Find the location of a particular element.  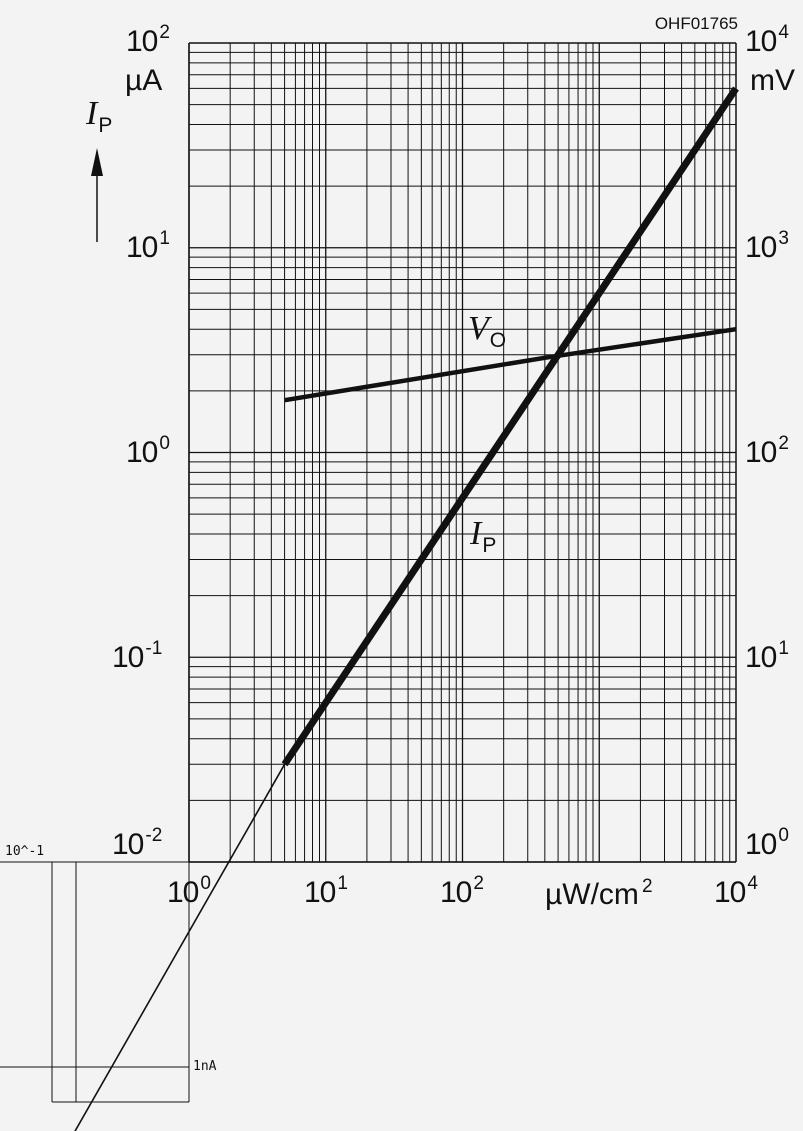

y-left-tick-label: 10 1 is located at coordinates (148, 246).